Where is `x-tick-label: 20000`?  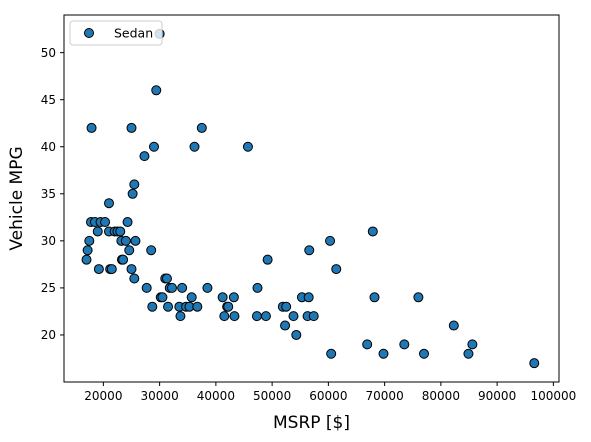
x-tick-label: 20000 is located at coordinates (103, 396).